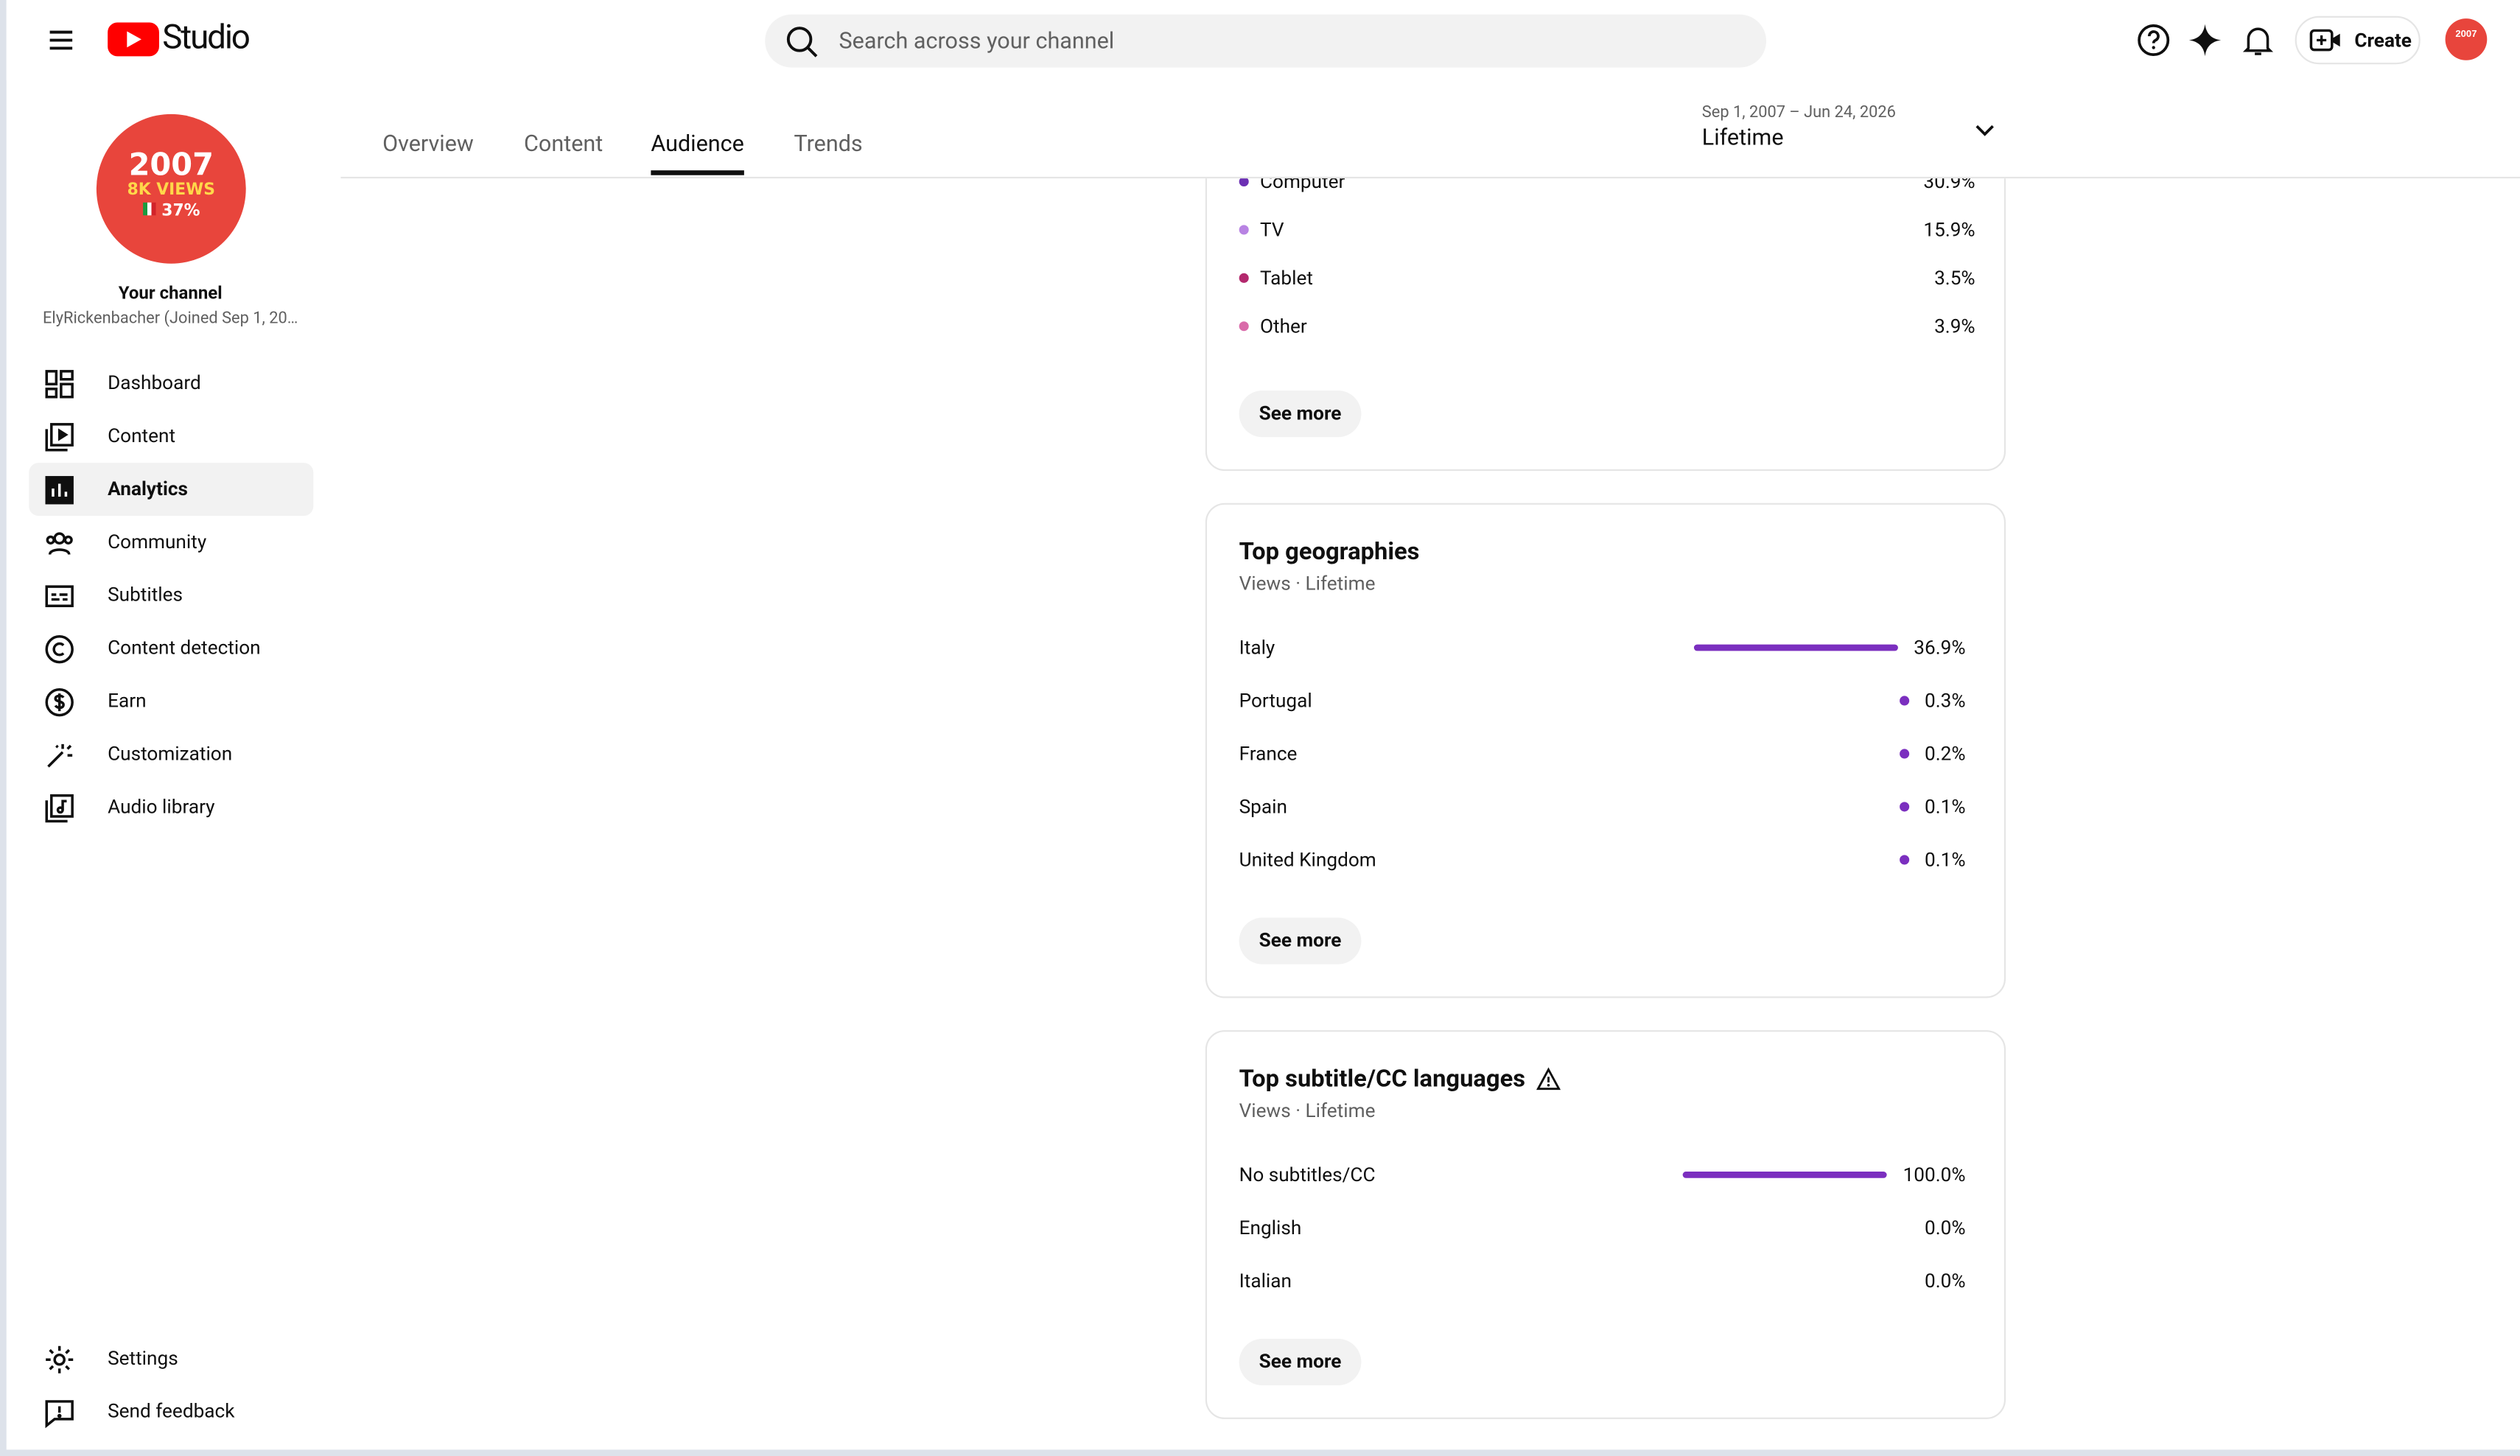 This screenshot has height=1456, width=2520. Describe the element at coordinates (1275, 701) in the screenshot. I see `row-name: Portugal` at that location.